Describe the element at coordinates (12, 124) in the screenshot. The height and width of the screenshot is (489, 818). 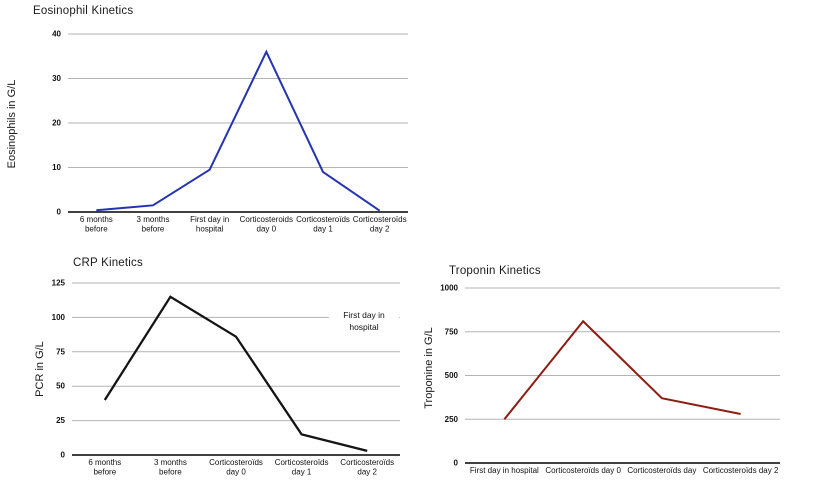
I see `eosinophil-y-axis-label: Eosinophils in G/L` at that location.